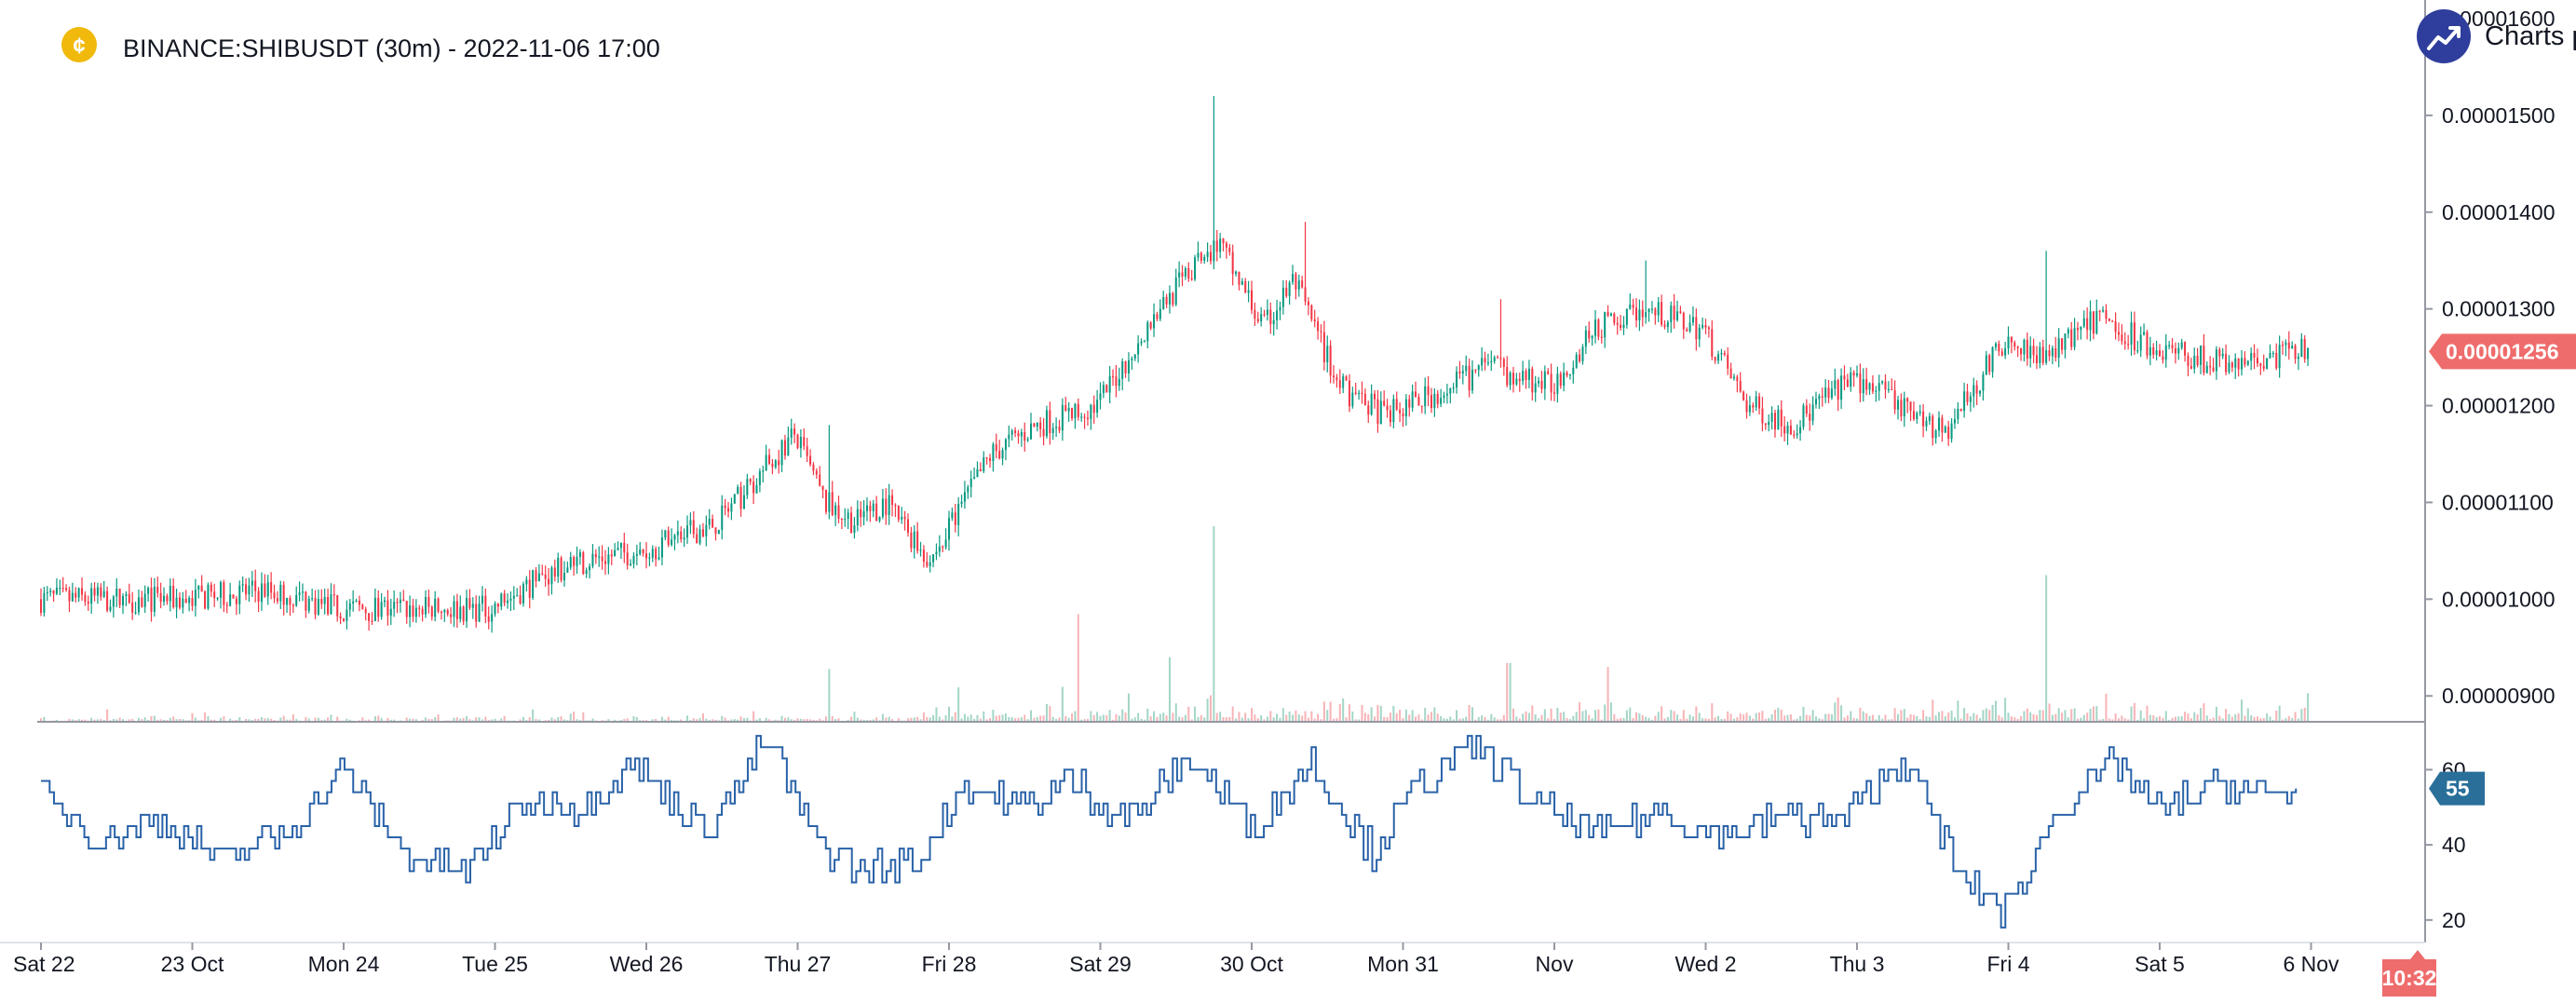 The height and width of the screenshot is (1004, 2576). I want to click on brand-badge: Charts p, so click(2496, 36).